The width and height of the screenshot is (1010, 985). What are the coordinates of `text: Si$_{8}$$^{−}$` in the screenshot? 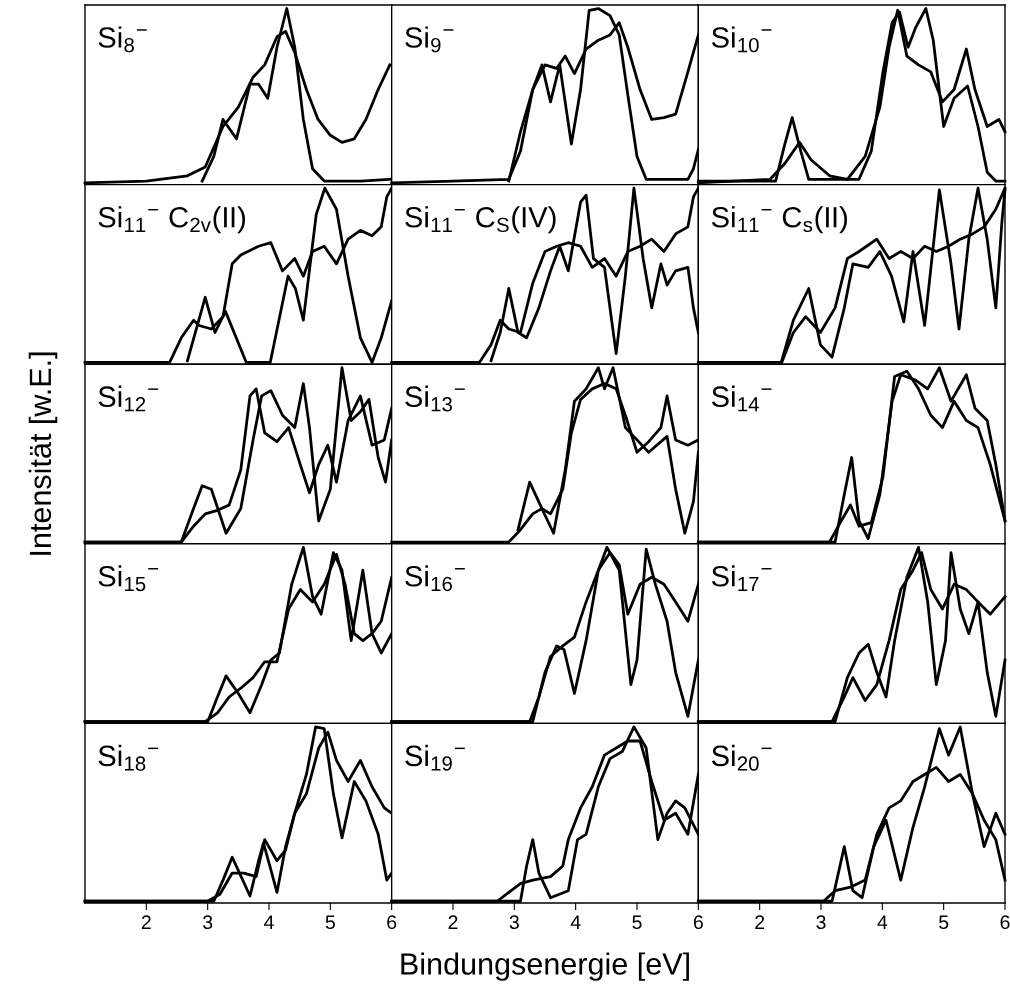 It's located at (122, 39).